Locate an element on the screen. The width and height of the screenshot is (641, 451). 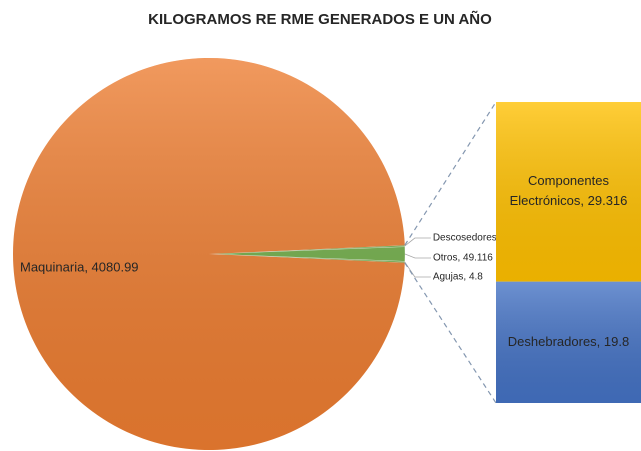
bar-label: Componentes Electrónicos, 29.316 is located at coordinates (569, 190).